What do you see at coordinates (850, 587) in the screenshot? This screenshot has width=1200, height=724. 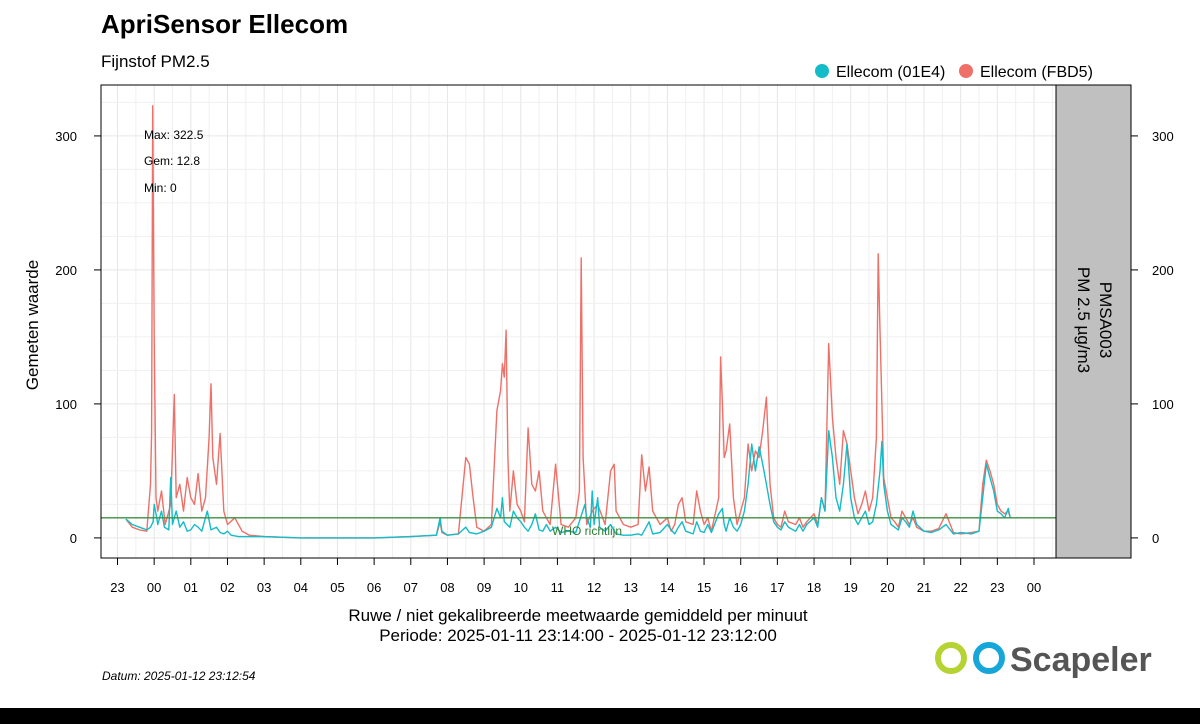 I see `x-tick-label: 19` at bounding box center [850, 587].